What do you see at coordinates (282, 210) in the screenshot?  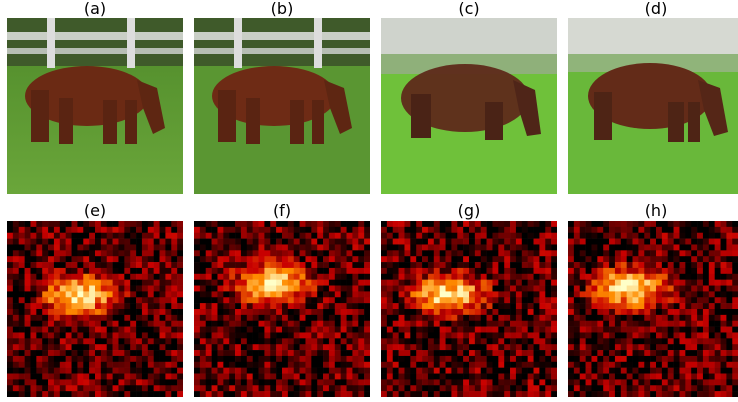 I see `panel-label-f: (f)` at bounding box center [282, 210].